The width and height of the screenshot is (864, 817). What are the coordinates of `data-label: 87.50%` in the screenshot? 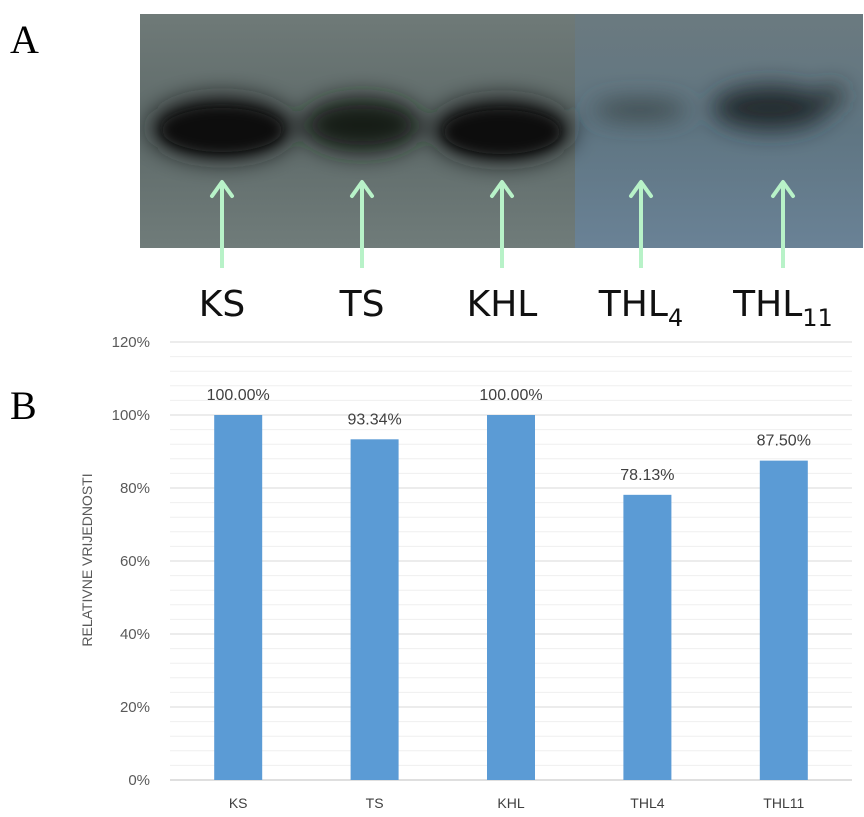 It's located at (784, 441).